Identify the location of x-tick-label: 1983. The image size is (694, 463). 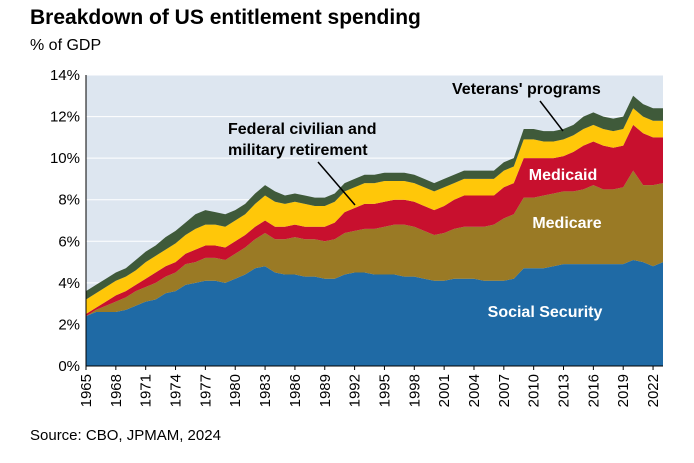
(265, 390).